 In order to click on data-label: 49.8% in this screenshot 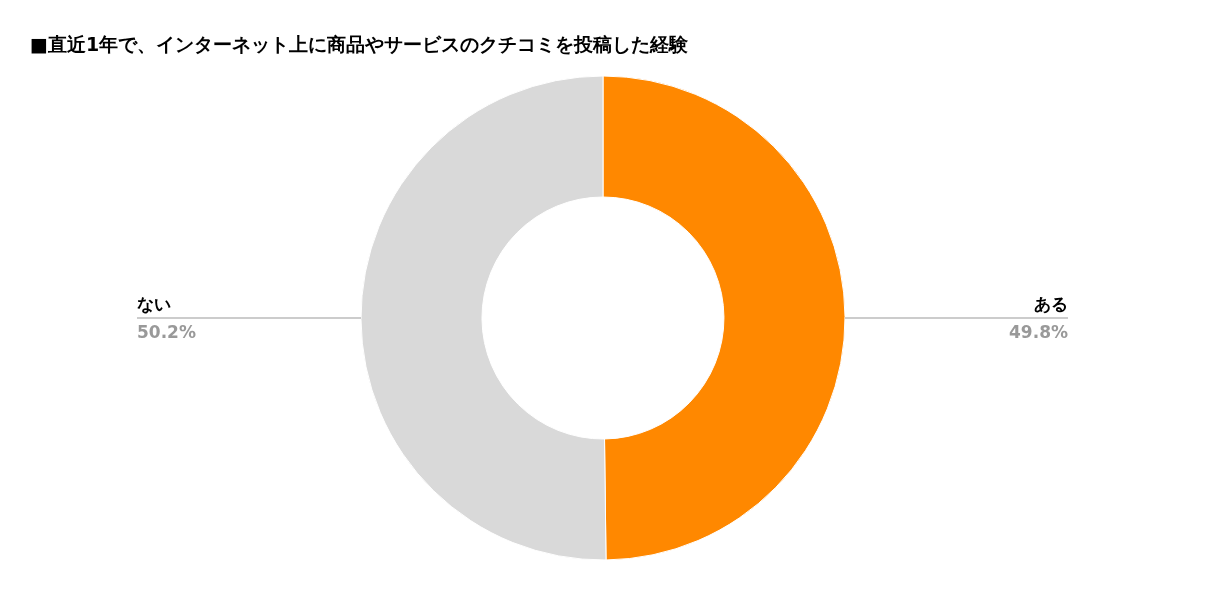, I will do `click(1038, 332)`.